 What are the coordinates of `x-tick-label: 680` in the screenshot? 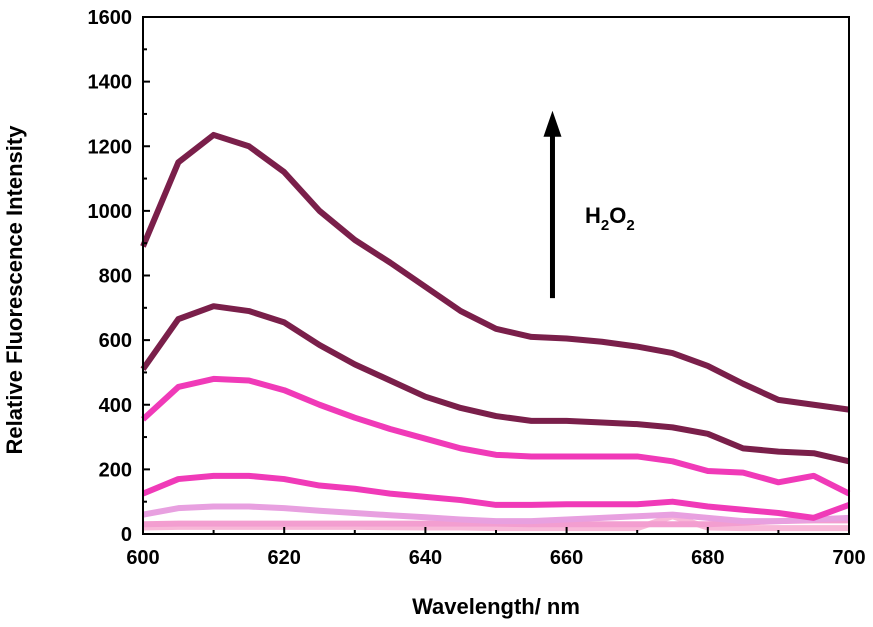 It's located at (707, 558).